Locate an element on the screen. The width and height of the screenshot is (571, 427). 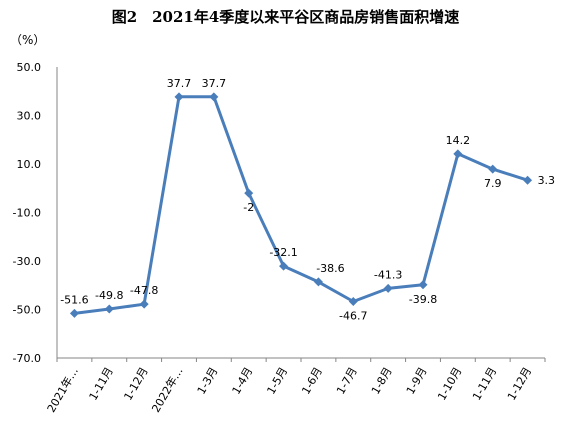
data-label: -49.8 is located at coordinates (109, 295).